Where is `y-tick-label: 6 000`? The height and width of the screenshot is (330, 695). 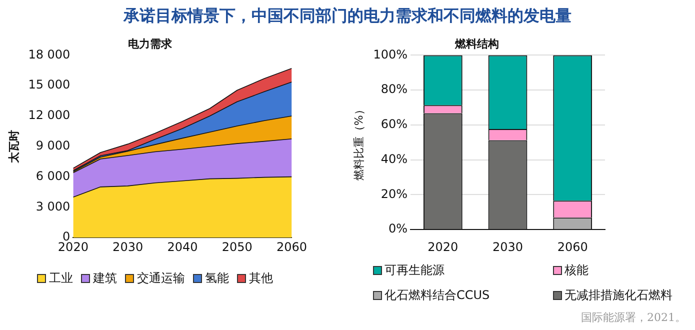 y-tick-label: 6 000 is located at coordinates (53, 175).